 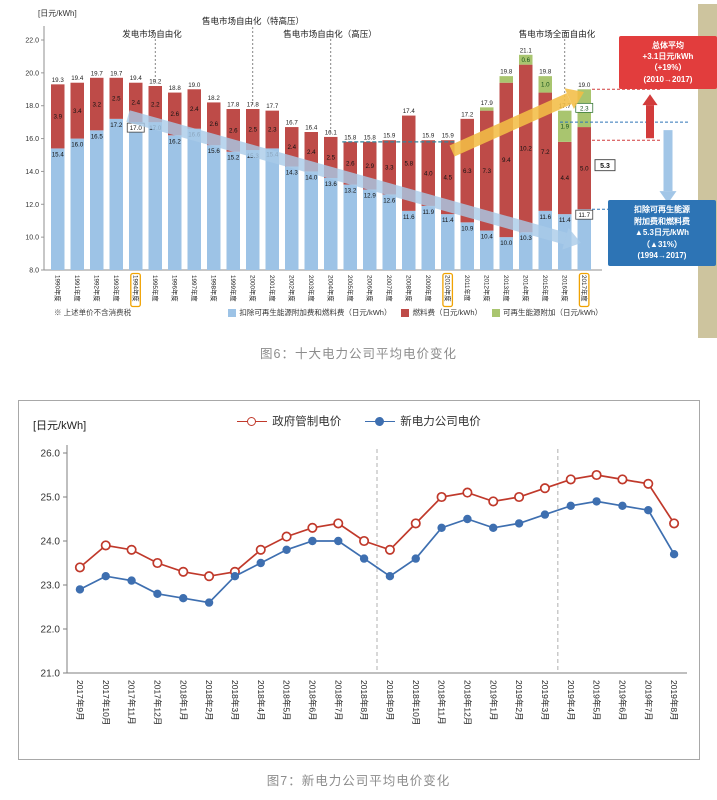 What do you see at coordinates (545, 700) in the screenshot?
I see `x-tick: 2019年3月` at bounding box center [545, 700].